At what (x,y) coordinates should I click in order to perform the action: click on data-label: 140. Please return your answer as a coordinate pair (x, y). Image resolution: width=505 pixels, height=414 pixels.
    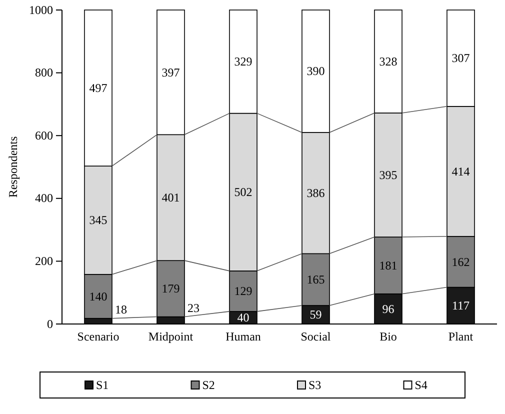
    Looking at the image, I should click on (98, 296).